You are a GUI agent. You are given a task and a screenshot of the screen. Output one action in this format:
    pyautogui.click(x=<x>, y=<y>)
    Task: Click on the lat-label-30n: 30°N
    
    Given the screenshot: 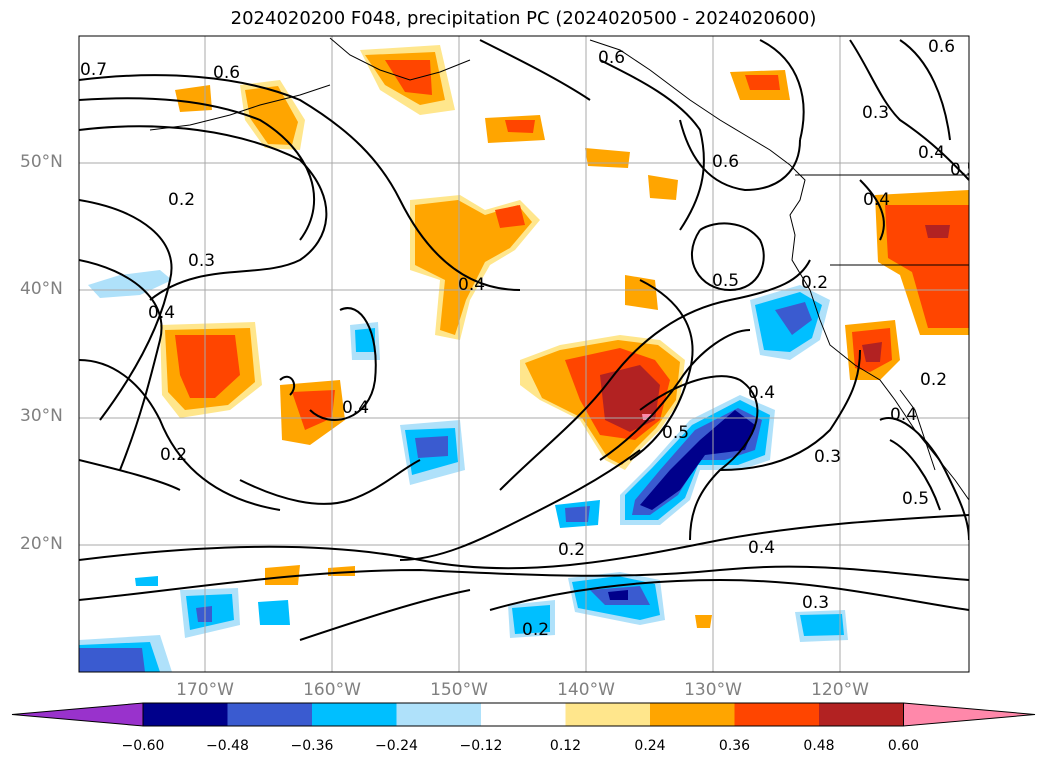 What is the action you would take?
    pyautogui.click(x=41, y=416)
    